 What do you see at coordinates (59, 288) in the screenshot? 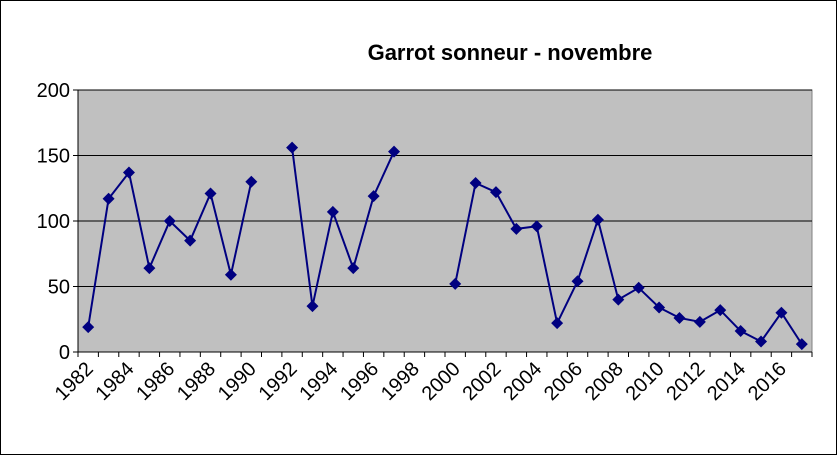
I see `y-tick-label: 50` at bounding box center [59, 288].